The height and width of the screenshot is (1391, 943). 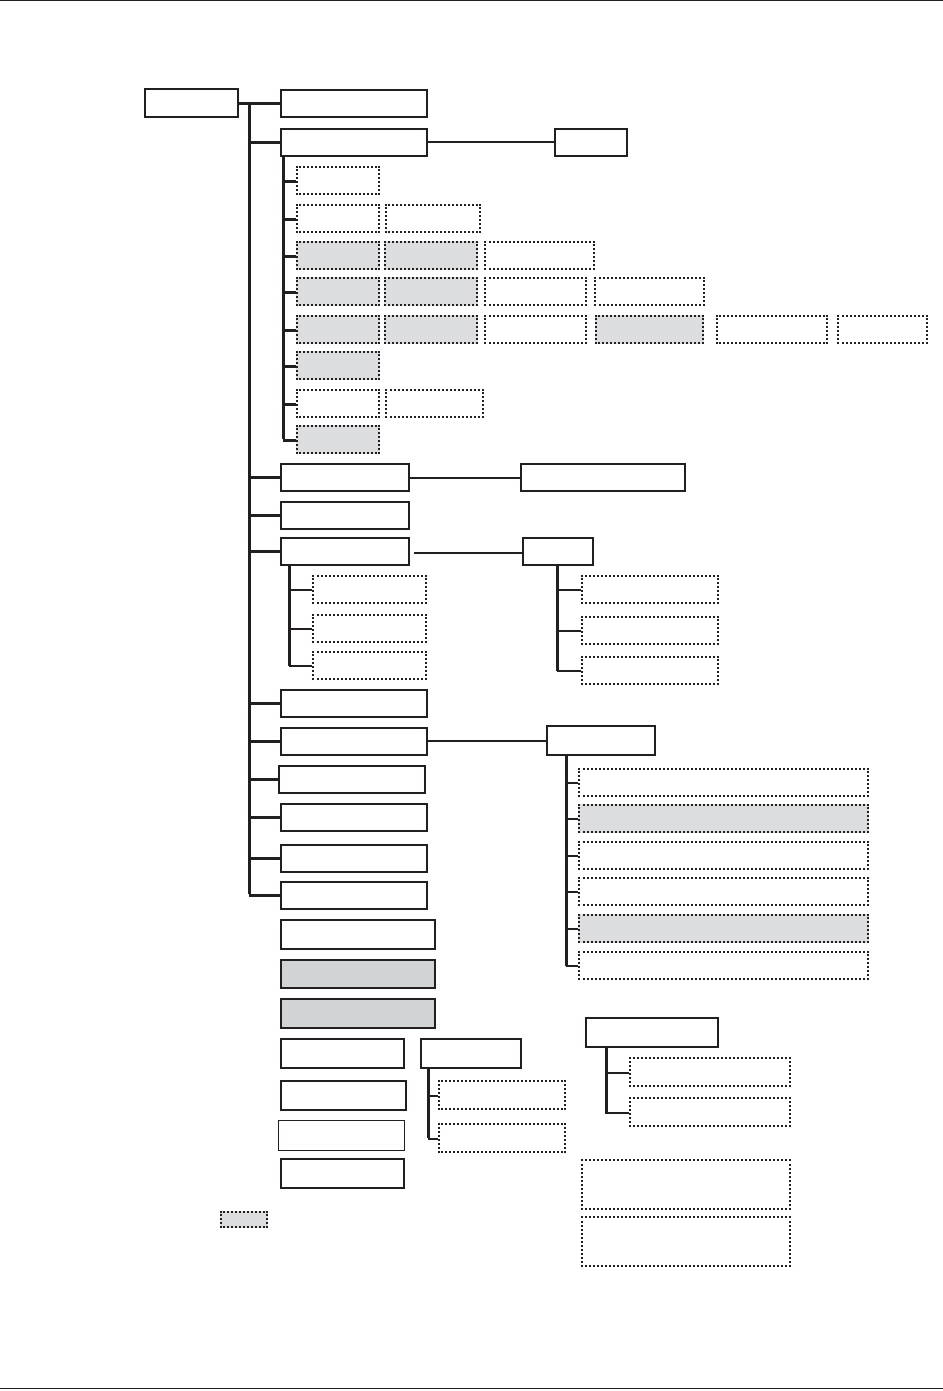 I want to click on legend-swatch, so click(x=244, y=1219).